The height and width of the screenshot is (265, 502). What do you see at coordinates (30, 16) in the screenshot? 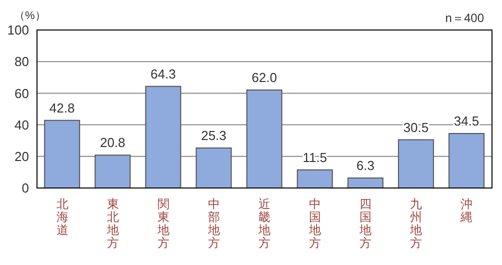
I see `y-axis-title: （%）` at bounding box center [30, 16].